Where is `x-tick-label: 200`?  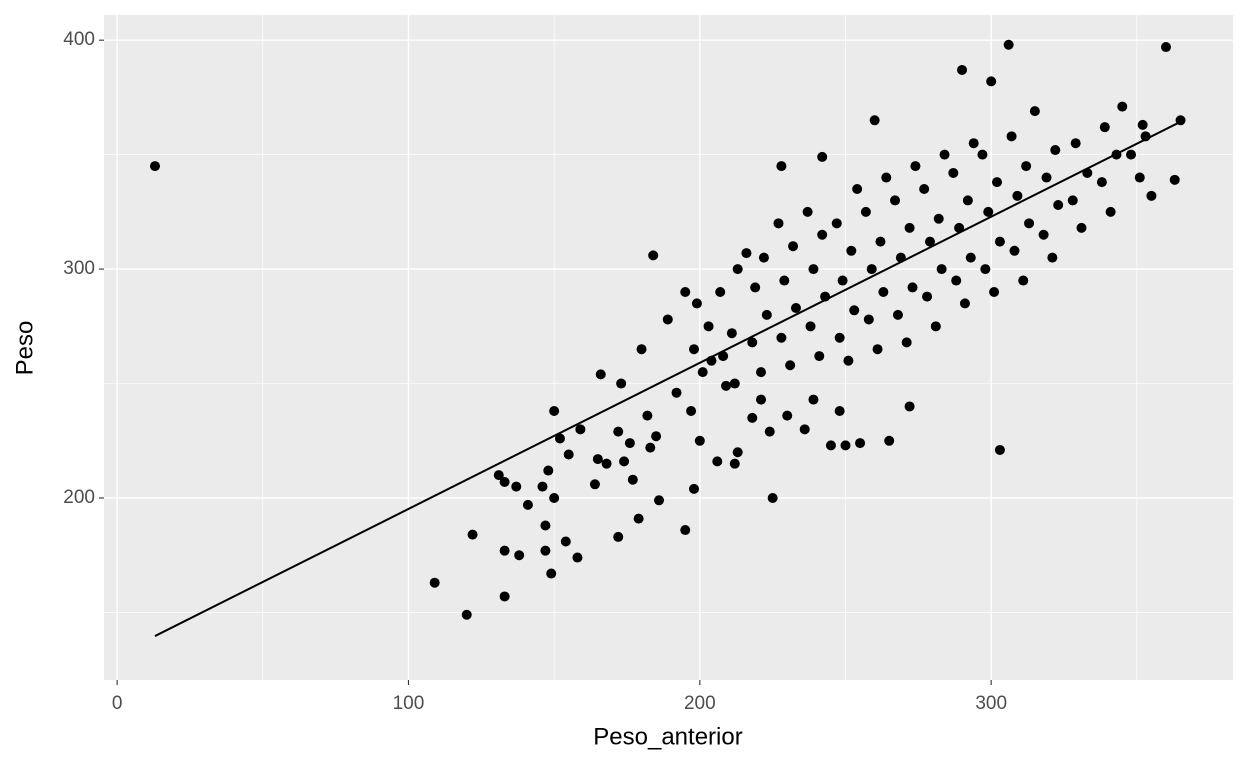 x-tick-label: 200 is located at coordinates (700, 703).